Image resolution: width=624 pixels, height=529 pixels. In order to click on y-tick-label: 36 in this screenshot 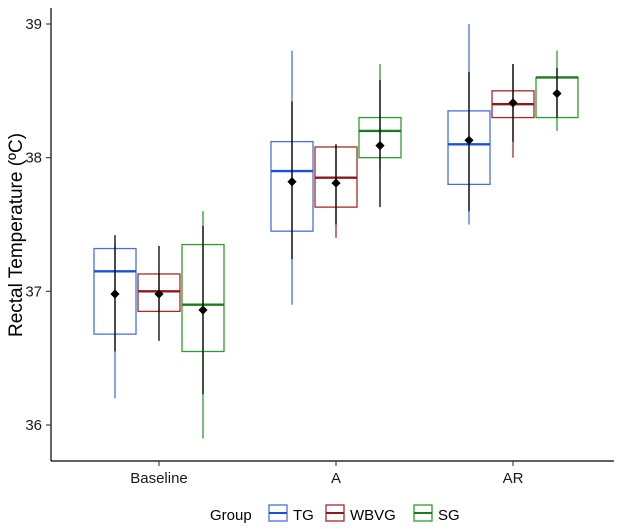, I will do `click(33, 425)`.